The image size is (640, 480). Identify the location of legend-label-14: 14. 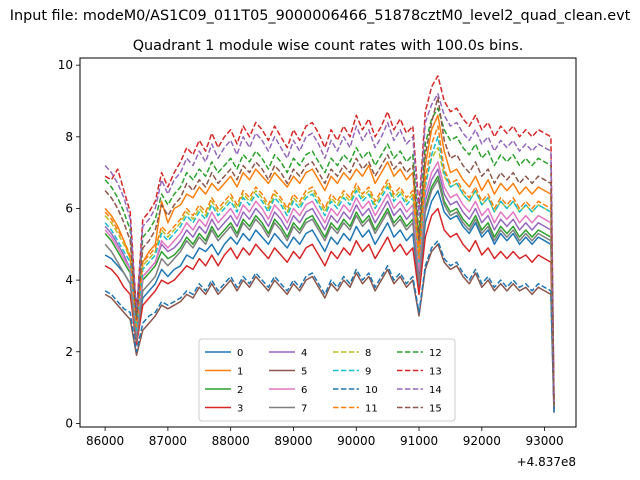
(435, 390).